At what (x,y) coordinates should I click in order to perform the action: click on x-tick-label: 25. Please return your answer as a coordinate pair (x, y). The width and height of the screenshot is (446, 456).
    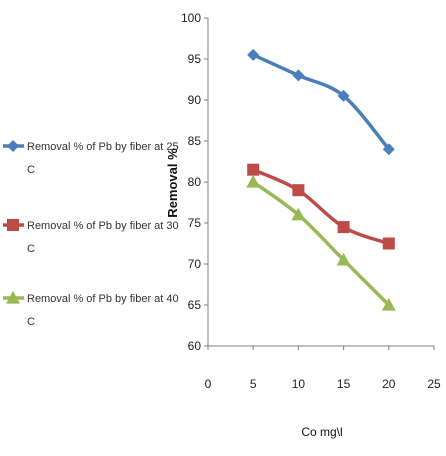
    Looking at the image, I should click on (434, 384).